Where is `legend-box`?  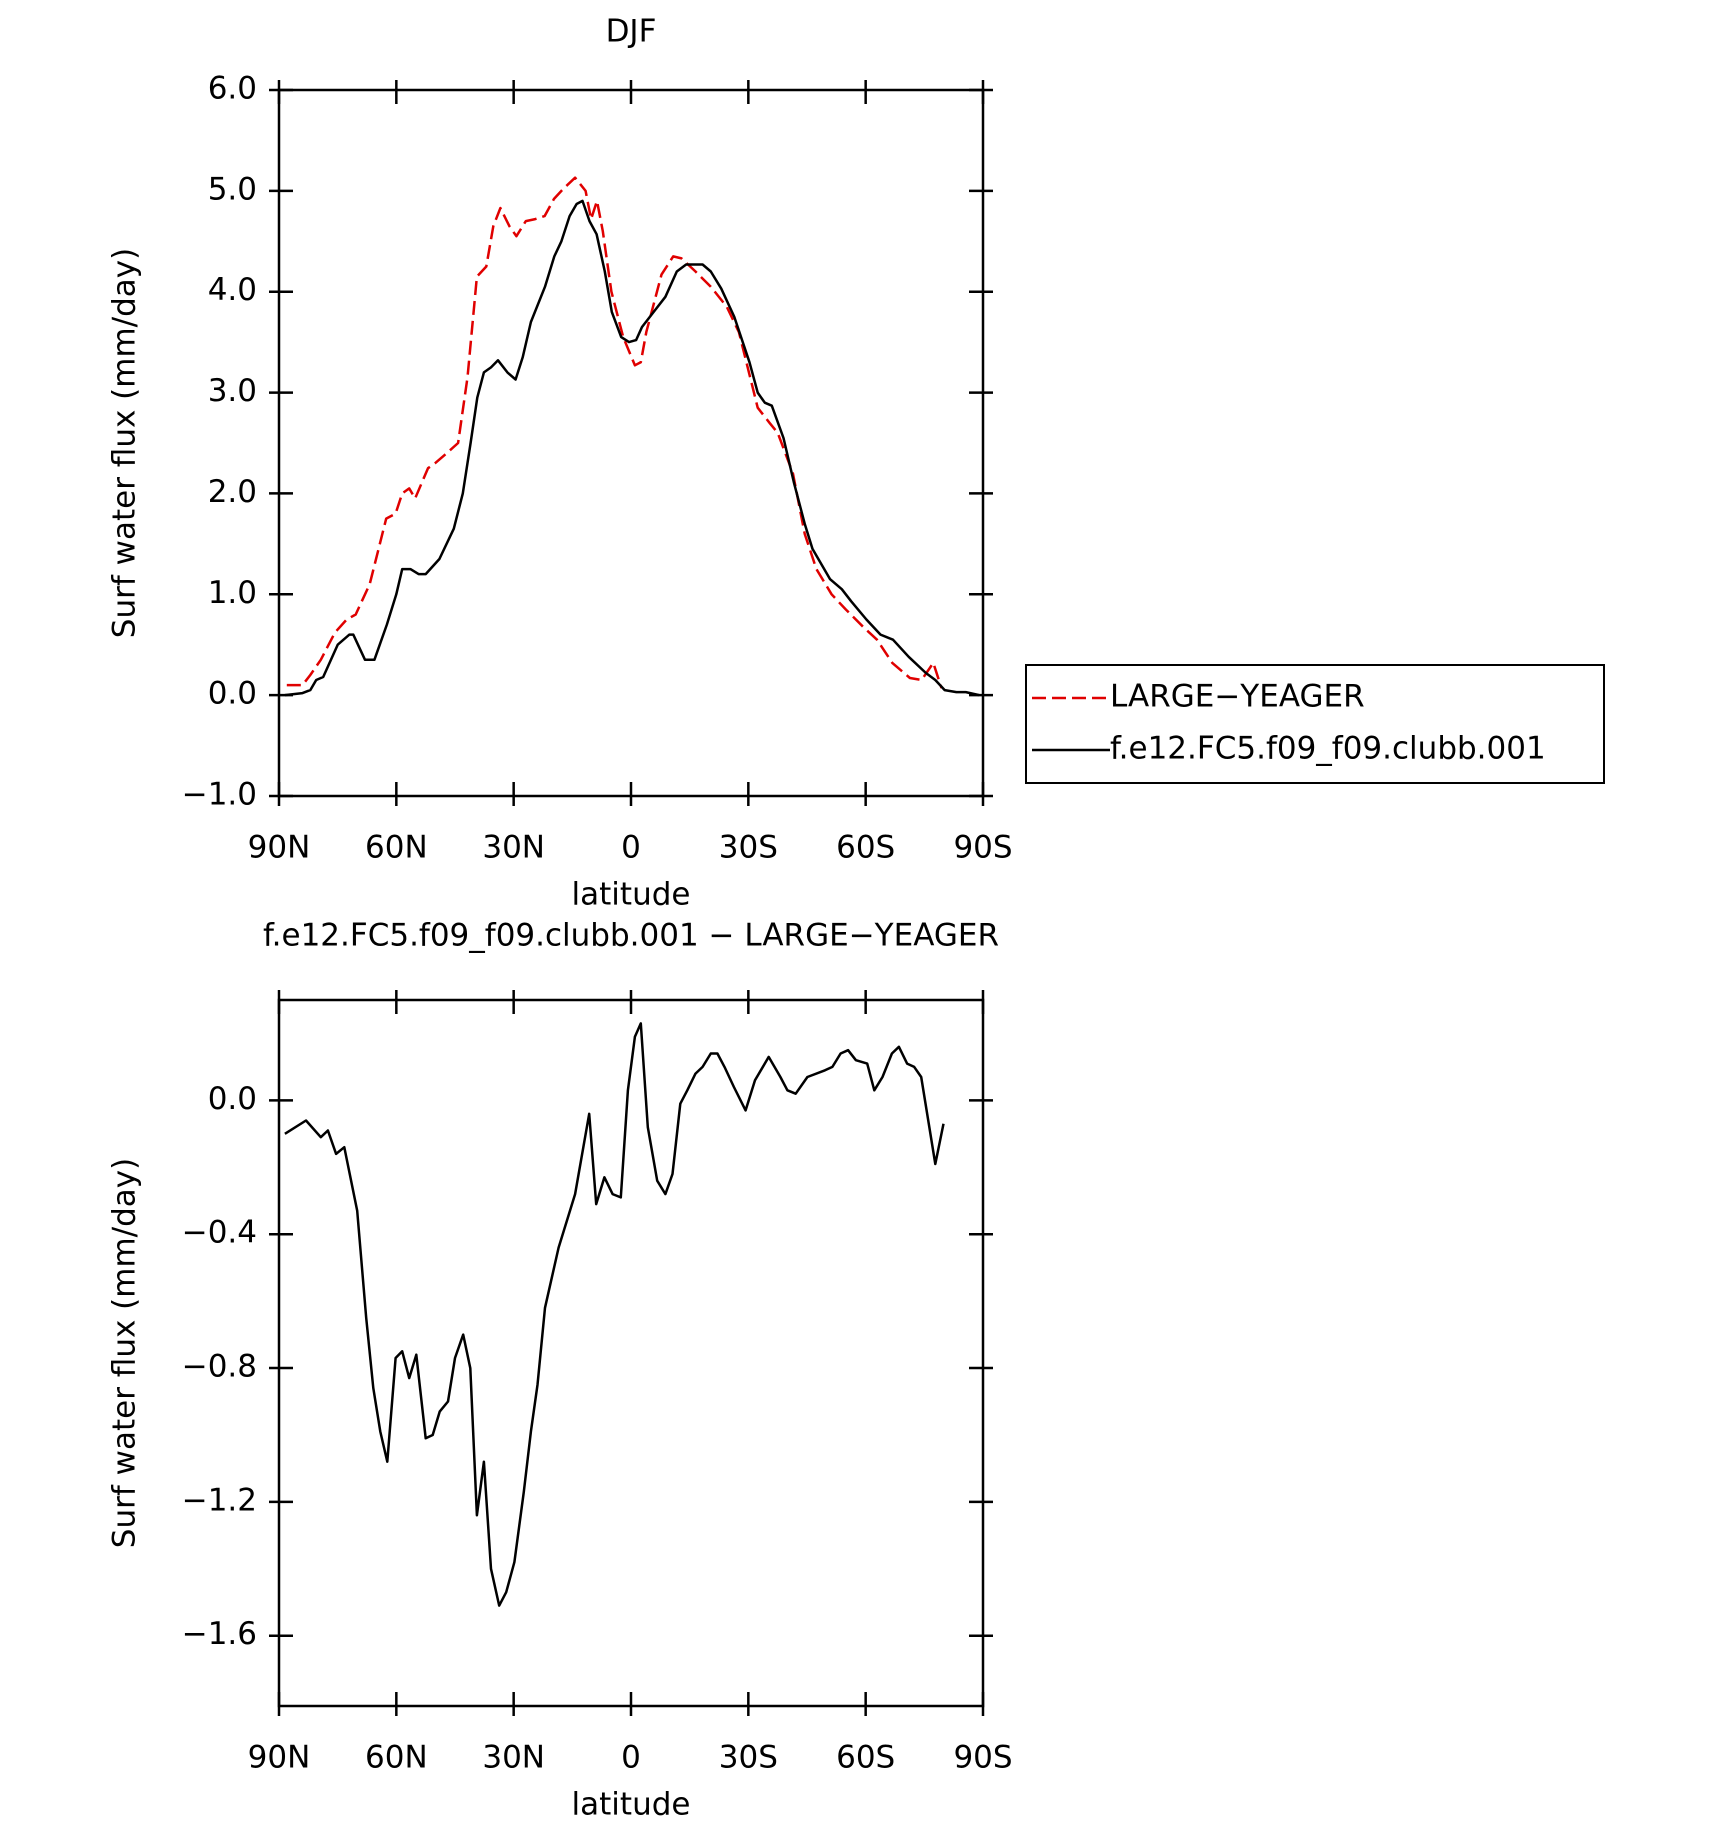 legend-box is located at coordinates (1315, 724).